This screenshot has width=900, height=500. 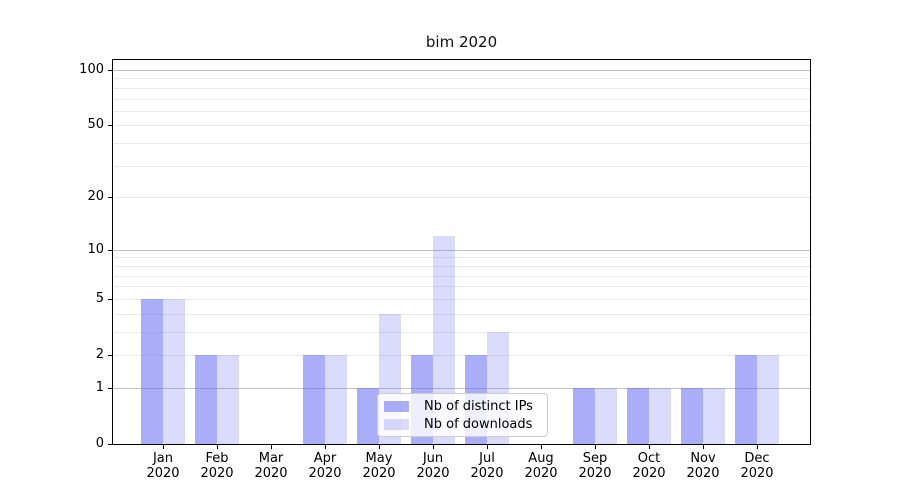 I want to click on x-tick-label: Apr 2020, so click(x=325, y=466).